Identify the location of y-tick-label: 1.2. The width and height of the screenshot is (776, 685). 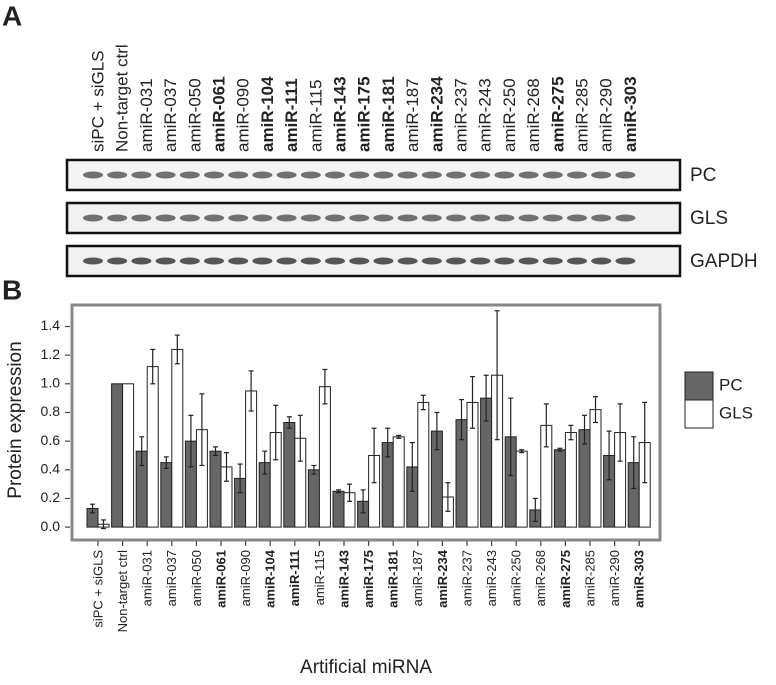
(51, 354).